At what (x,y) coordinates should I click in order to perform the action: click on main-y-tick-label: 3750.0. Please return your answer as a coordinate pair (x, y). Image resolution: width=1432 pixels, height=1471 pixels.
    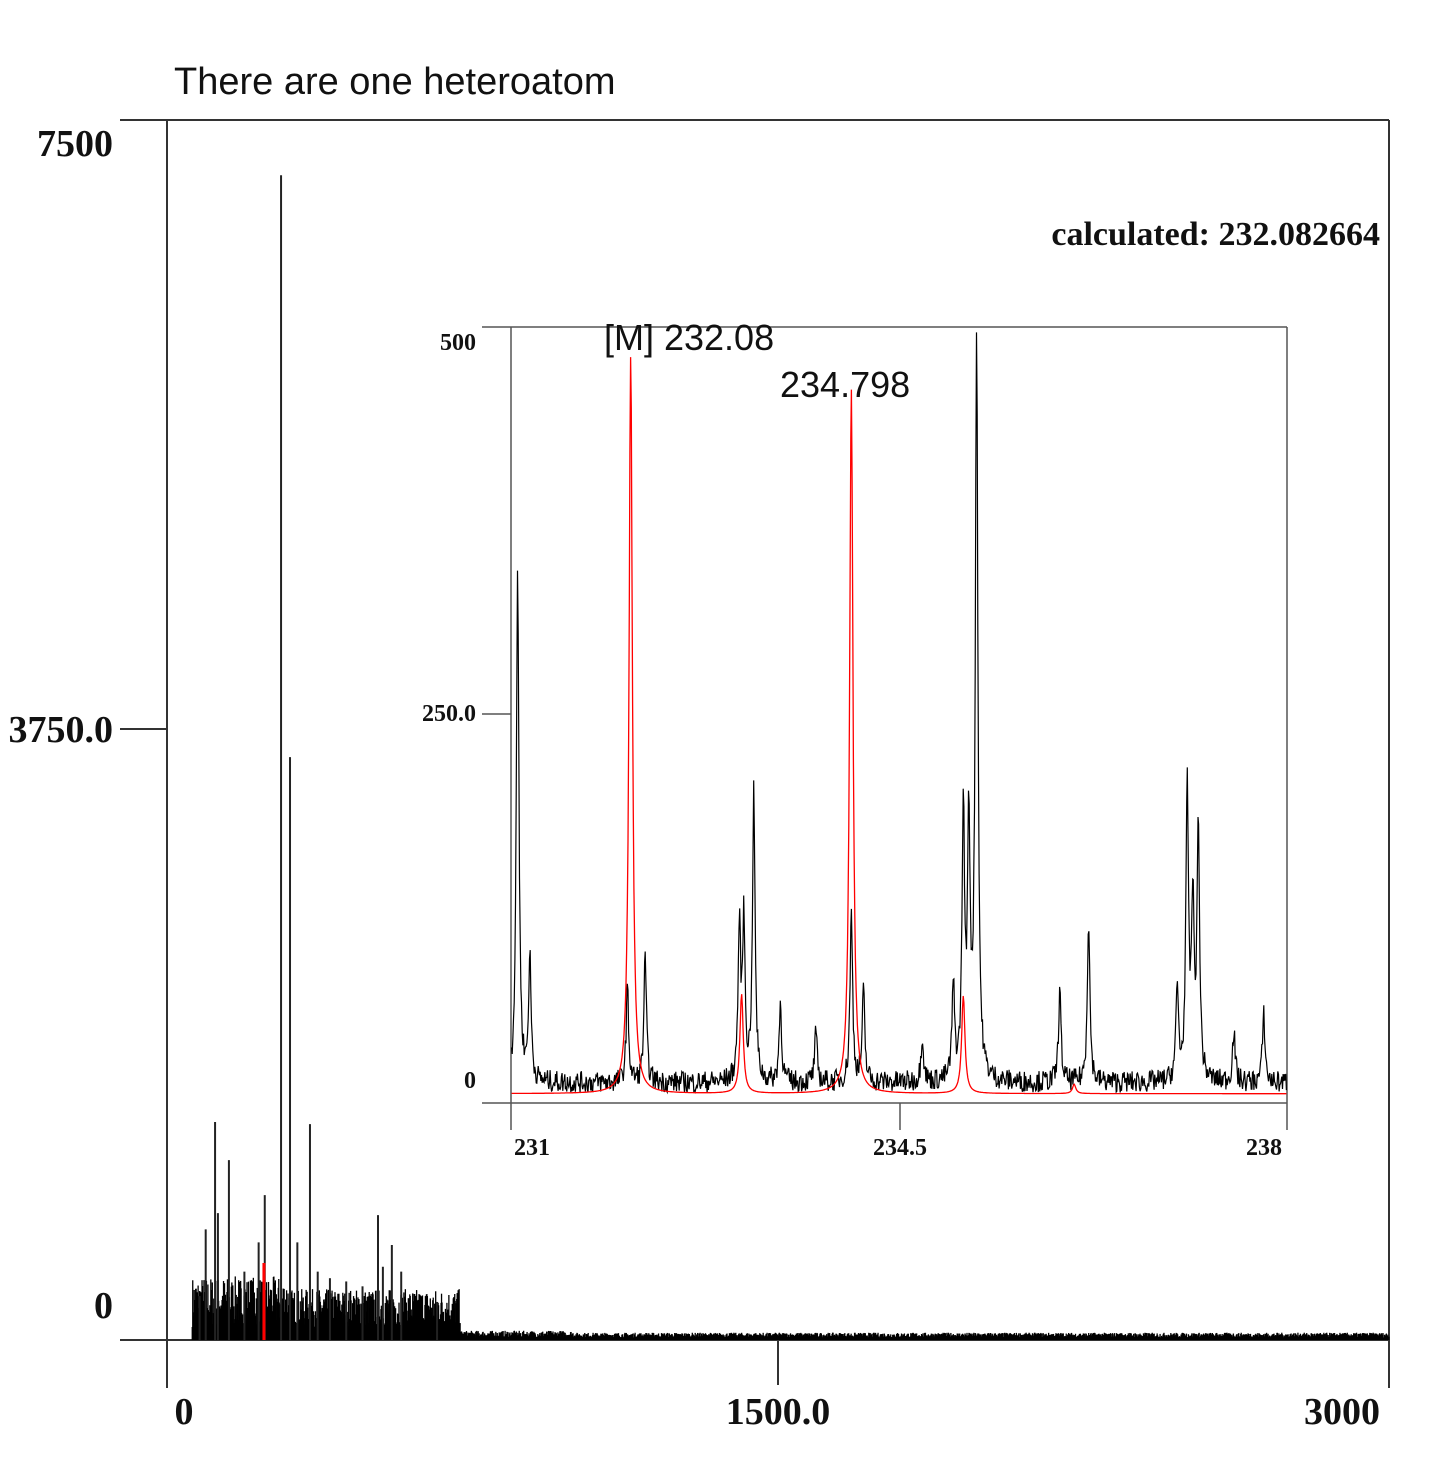
    Looking at the image, I should click on (61, 730).